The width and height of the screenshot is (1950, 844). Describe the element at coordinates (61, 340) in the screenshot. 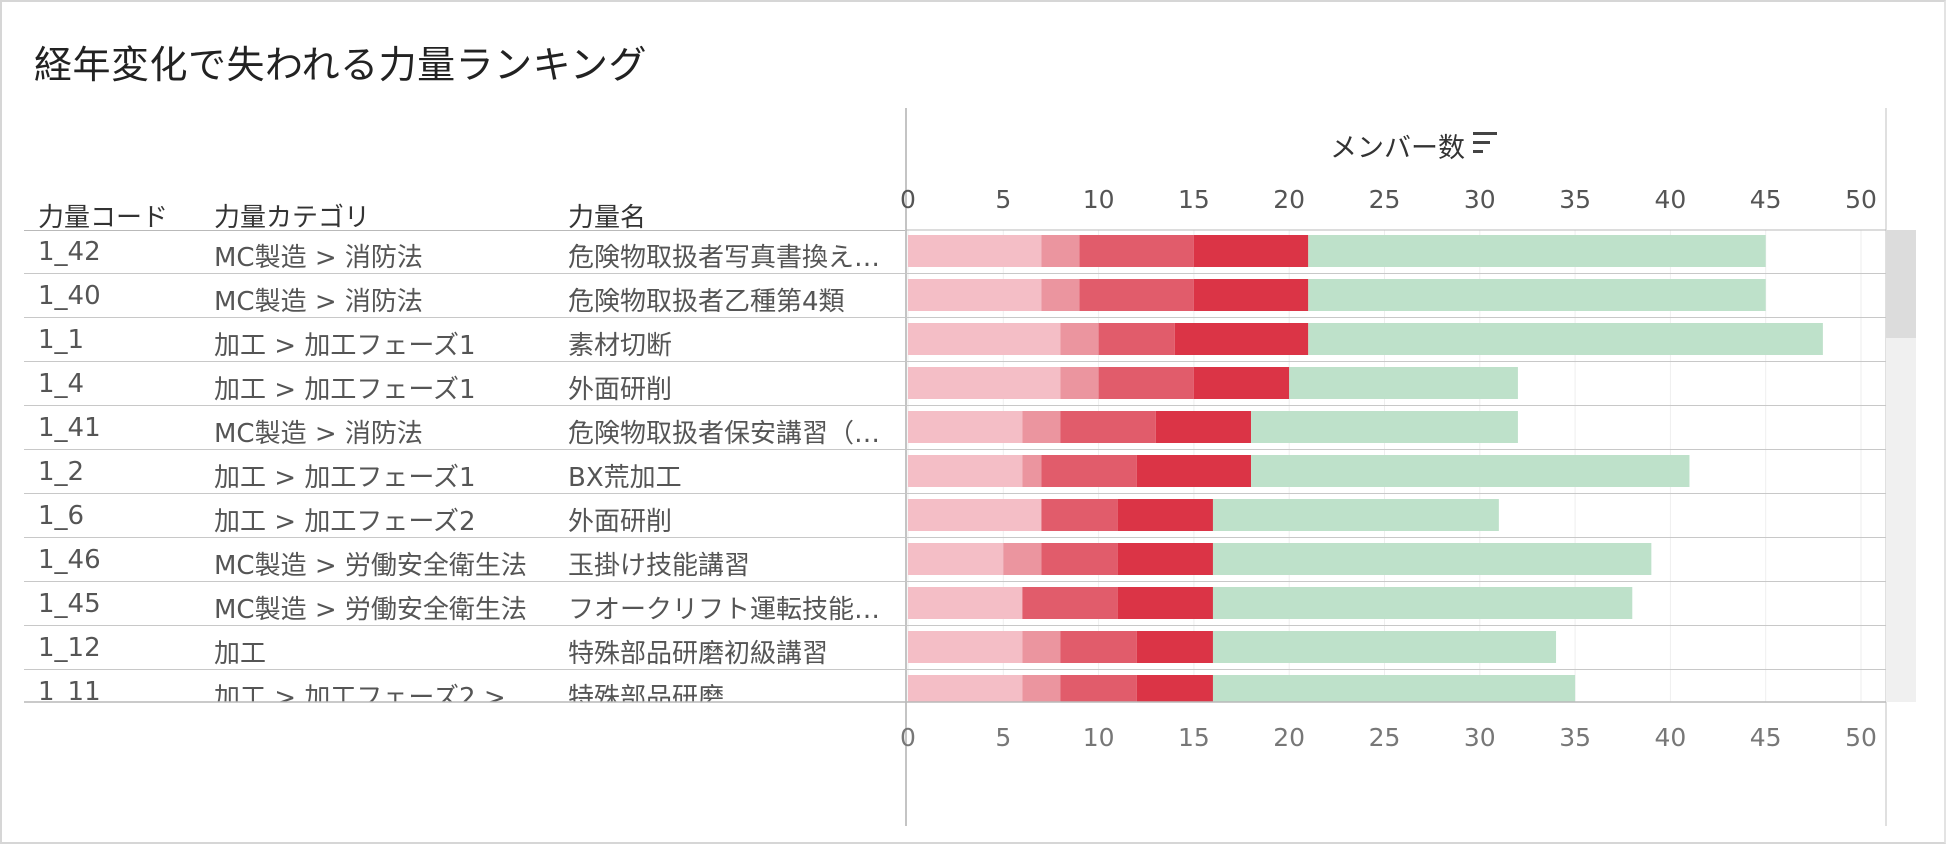

I see `row-code: 1_1` at that location.